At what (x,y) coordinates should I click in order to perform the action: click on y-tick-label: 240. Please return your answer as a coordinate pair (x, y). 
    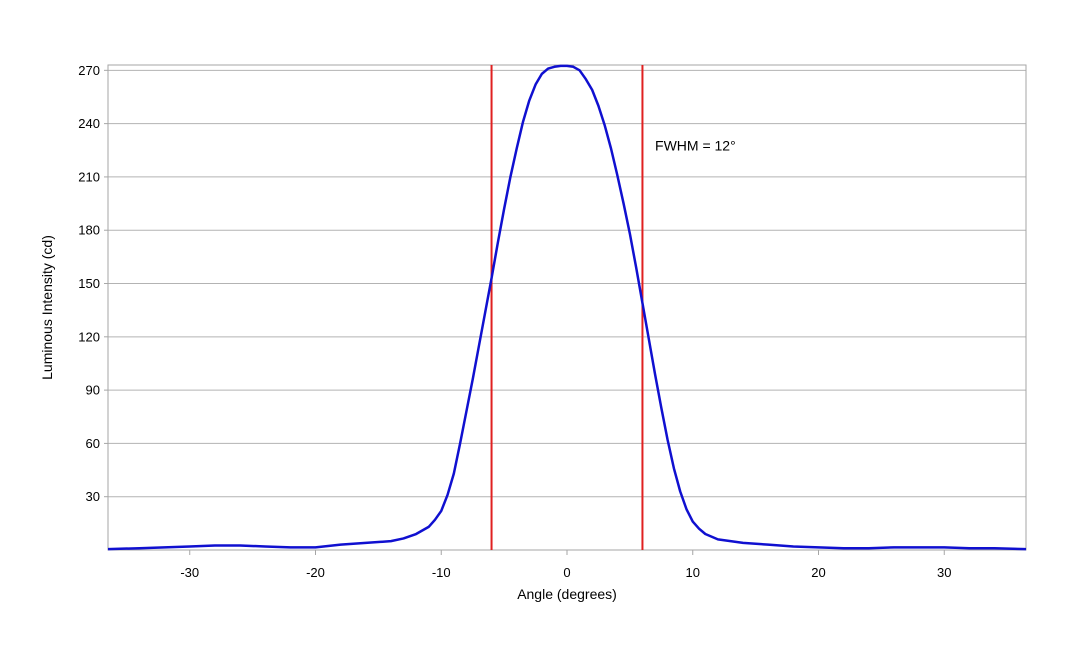
    Looking at the image, I should click on (89, 123).